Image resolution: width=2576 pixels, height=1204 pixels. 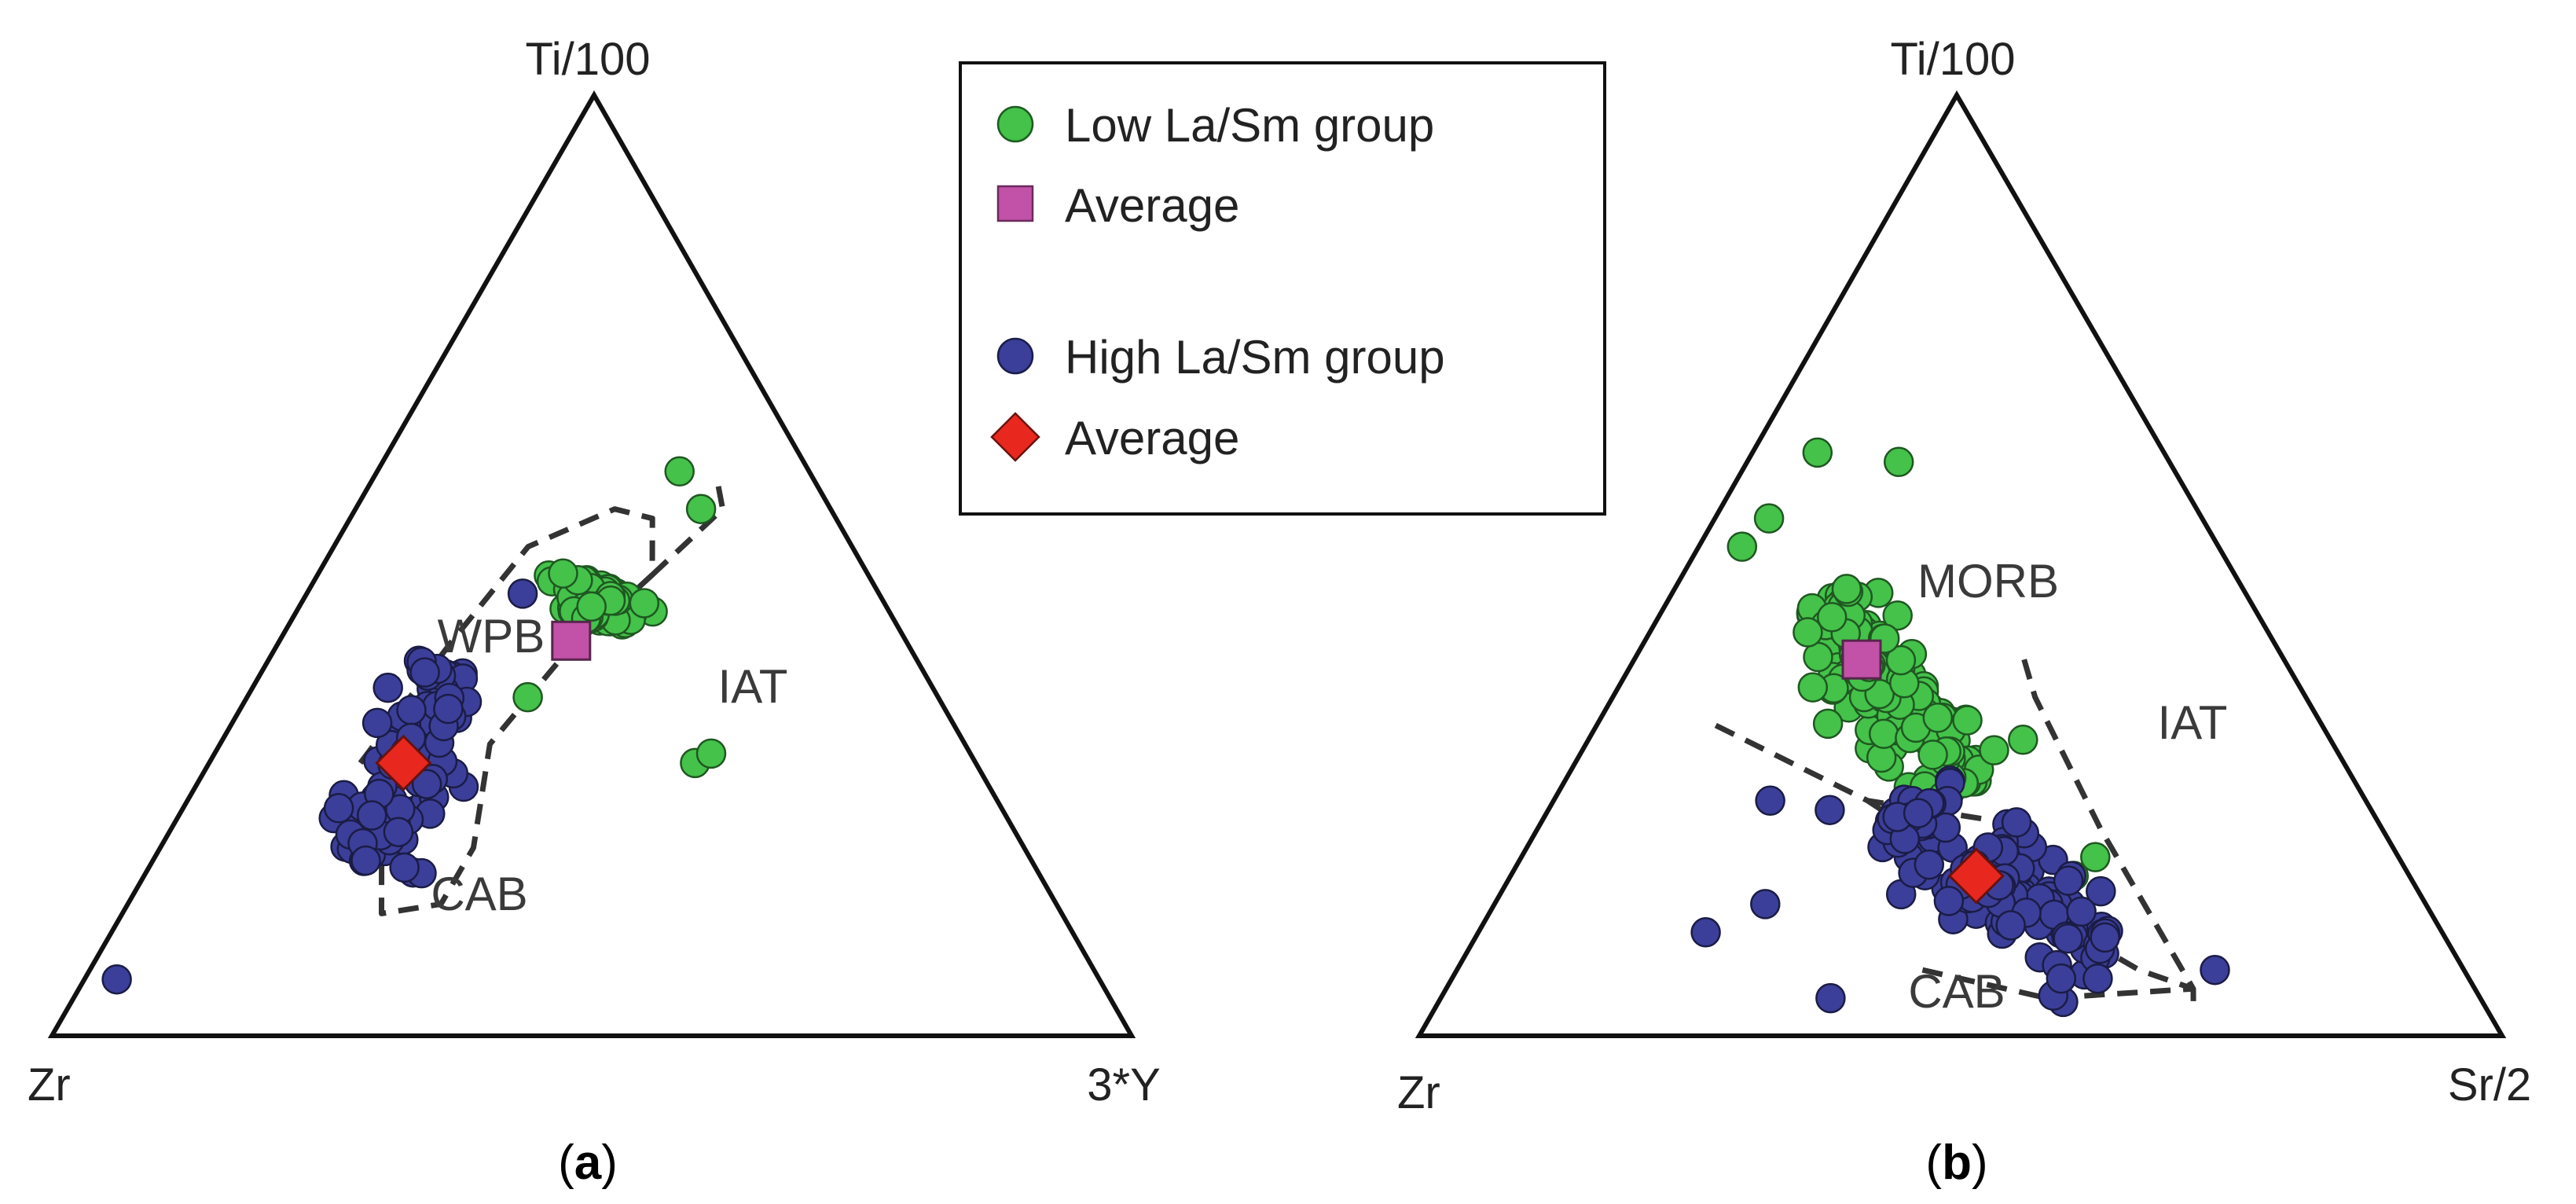 What do you see at coordinates (1953, 59) in the screenshot?
I see `vertex-label-top-b: Ti/100` at bounding box center [1953, 59].